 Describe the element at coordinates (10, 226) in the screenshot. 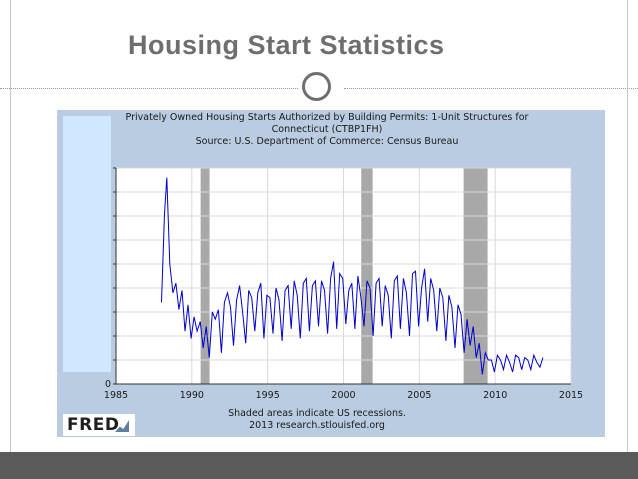

I see `slide-frame-left` at that location.